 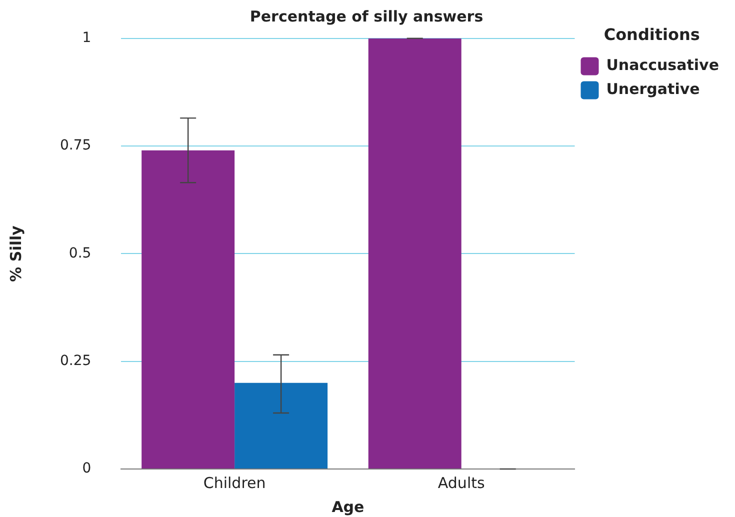 I want to click on y-tick-label: 0, so click(x=87, y=468).